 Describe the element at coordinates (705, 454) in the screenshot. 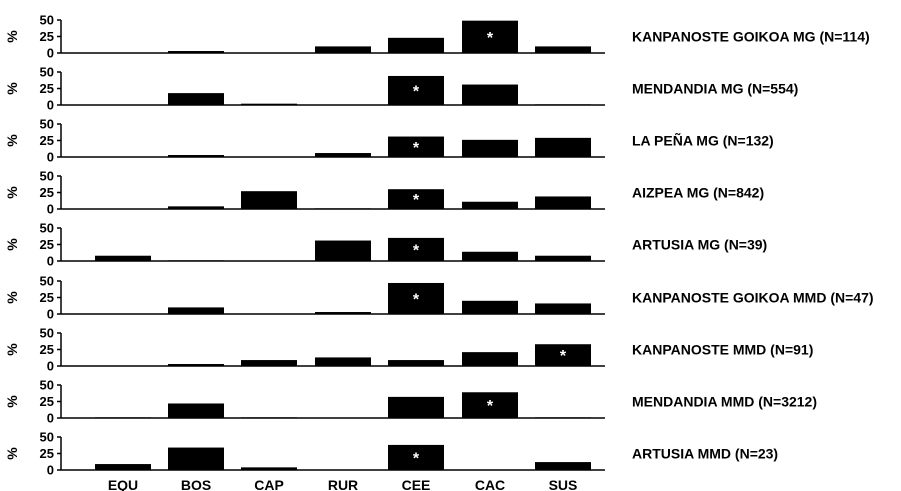

I see `panel-title: ARTUSIA MMD (N=23)` at that location.